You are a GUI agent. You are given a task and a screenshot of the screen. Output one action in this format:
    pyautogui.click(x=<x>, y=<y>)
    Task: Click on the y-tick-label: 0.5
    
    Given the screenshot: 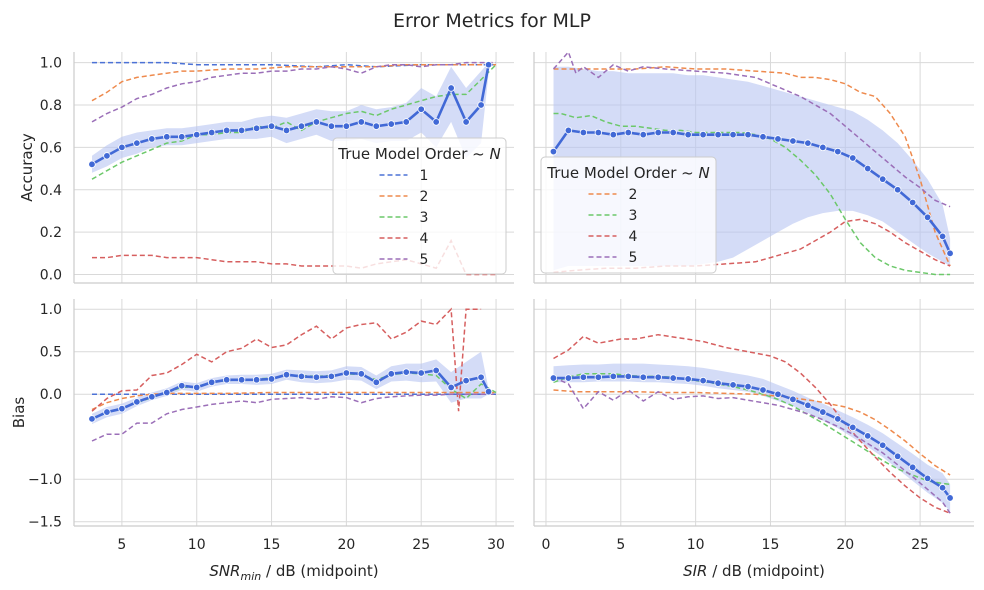 What is the action you would take?
    pyautogui.click(x=51, y=353)
    